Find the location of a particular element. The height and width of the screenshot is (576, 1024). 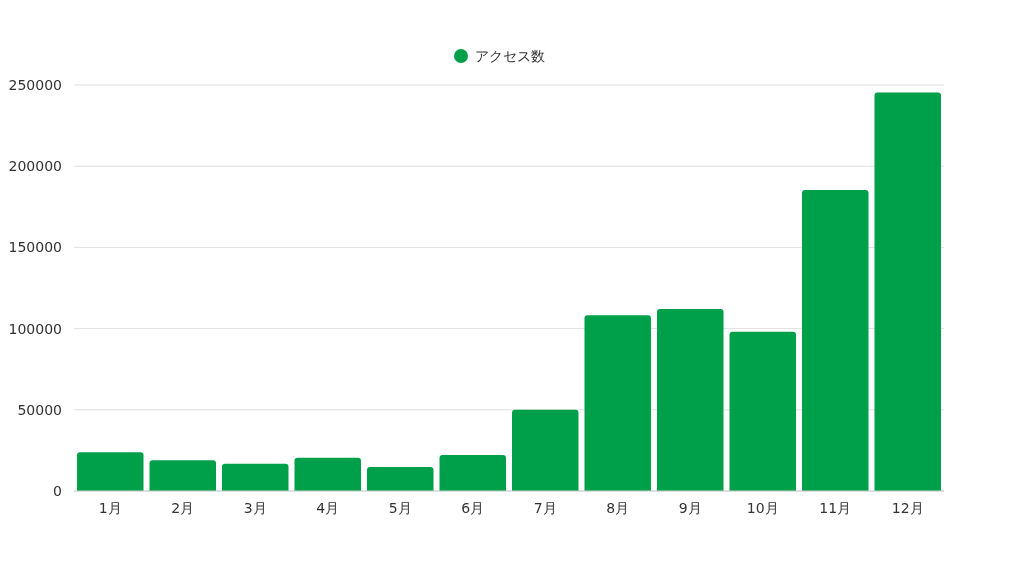

x-tick-label: 4月 is located at coordinates (328, 508).